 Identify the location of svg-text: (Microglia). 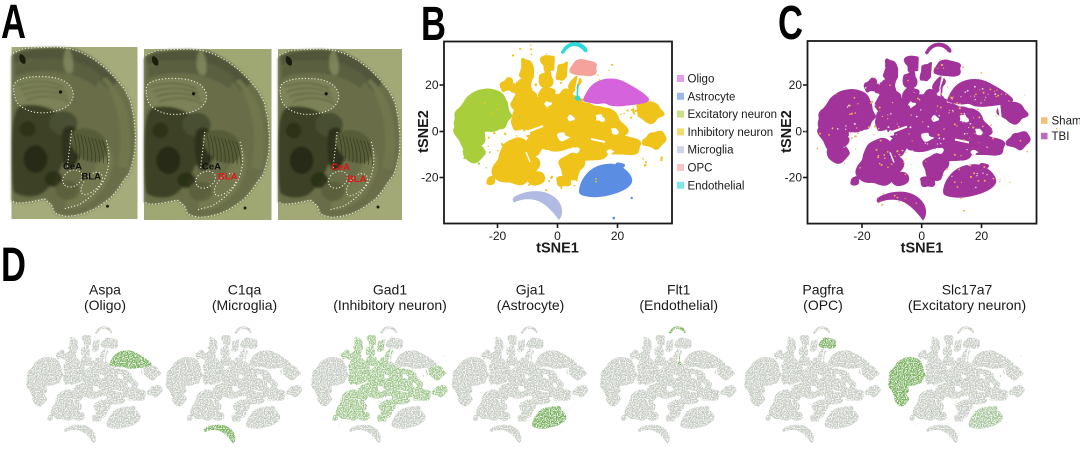
(244, 305).